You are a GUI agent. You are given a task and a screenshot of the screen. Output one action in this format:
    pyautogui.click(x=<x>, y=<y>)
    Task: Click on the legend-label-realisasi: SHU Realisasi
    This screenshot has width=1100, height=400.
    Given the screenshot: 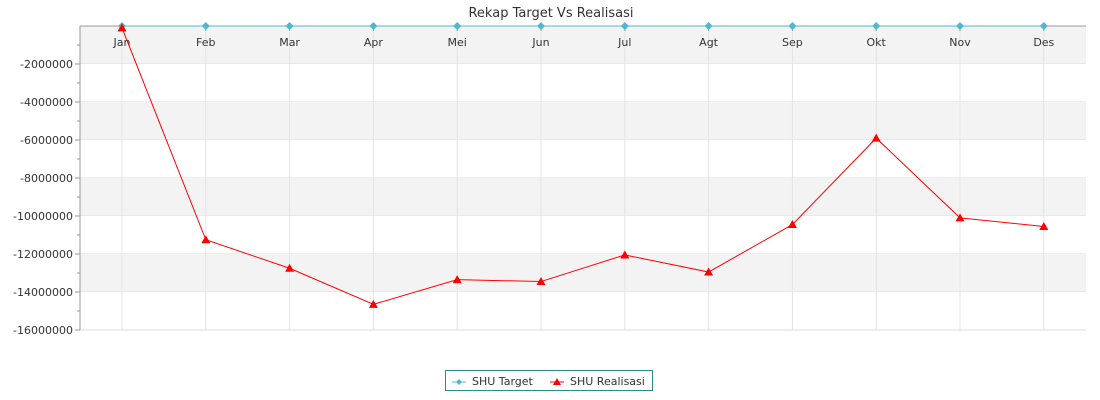 What is the action you would take?
    pyautogui.click(x=607, y=381)
    